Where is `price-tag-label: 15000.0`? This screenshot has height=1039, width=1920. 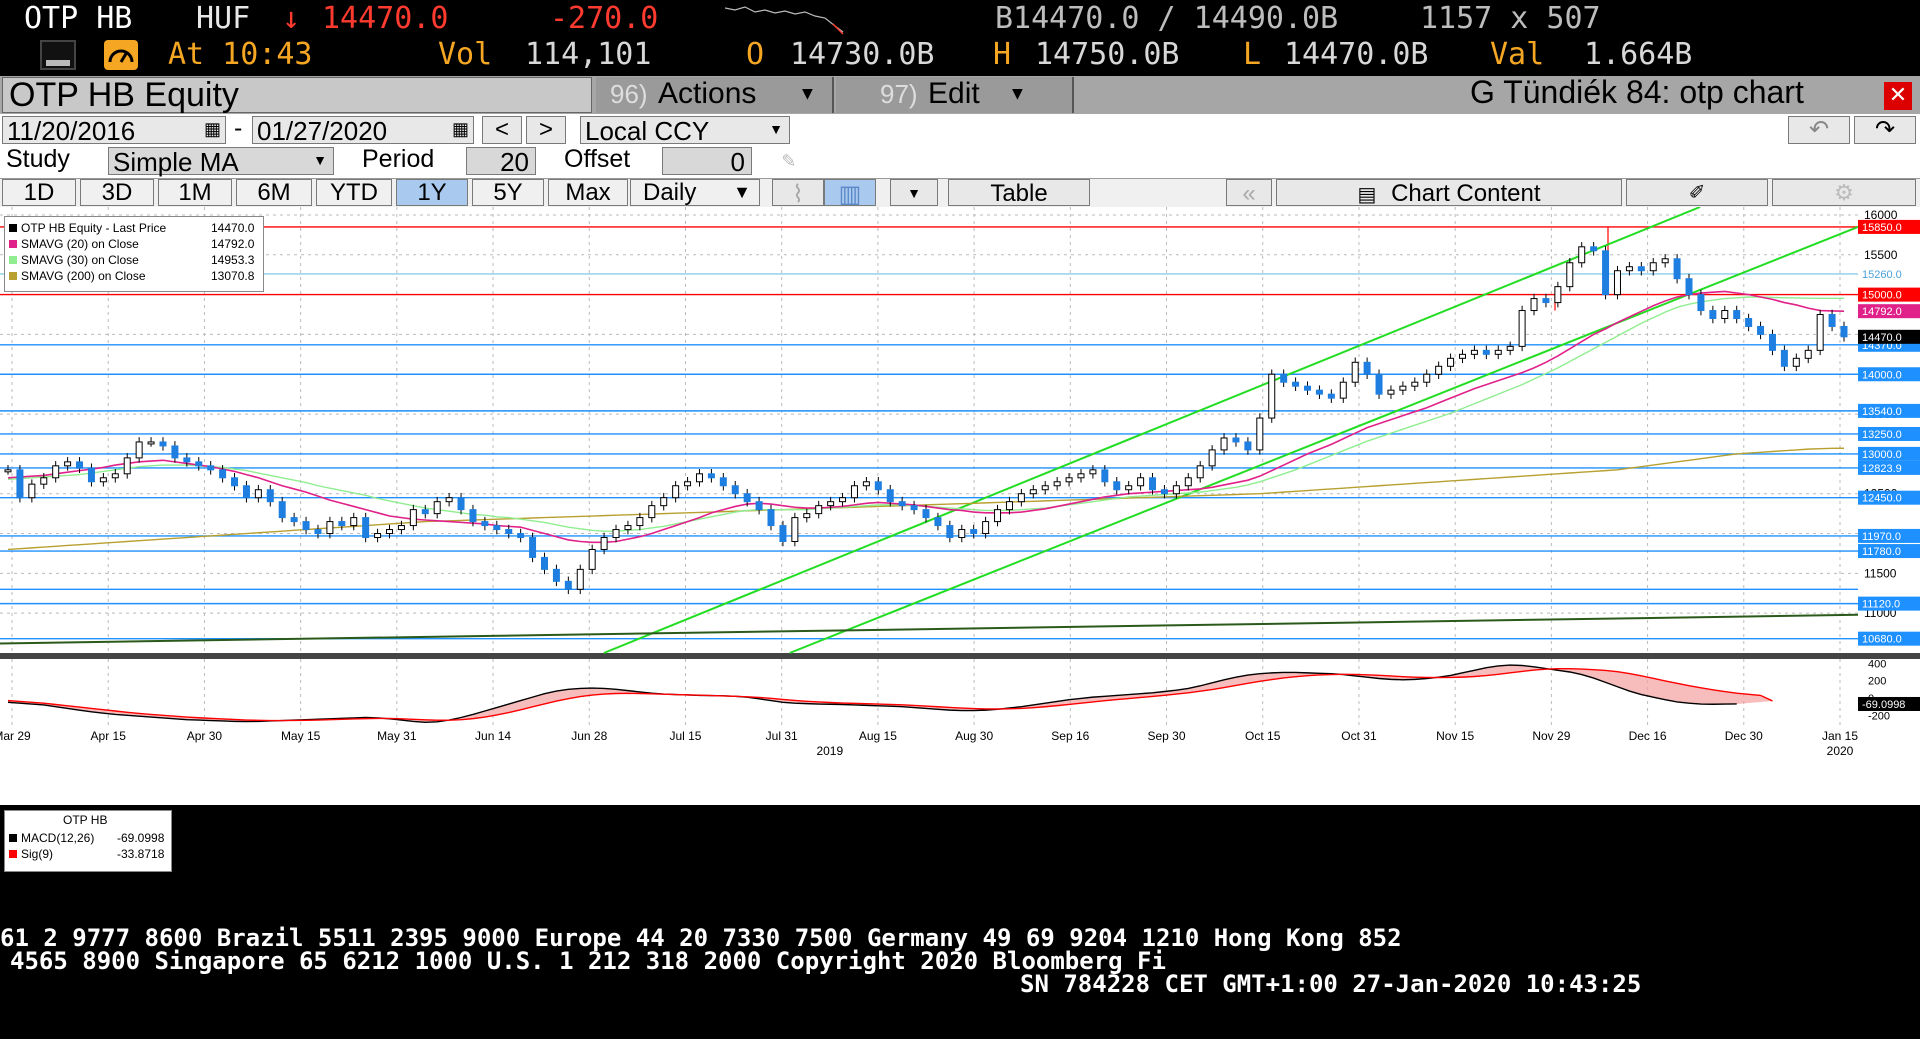
price-tag-label: 15000.0 is located at coordinates (1882, 296).